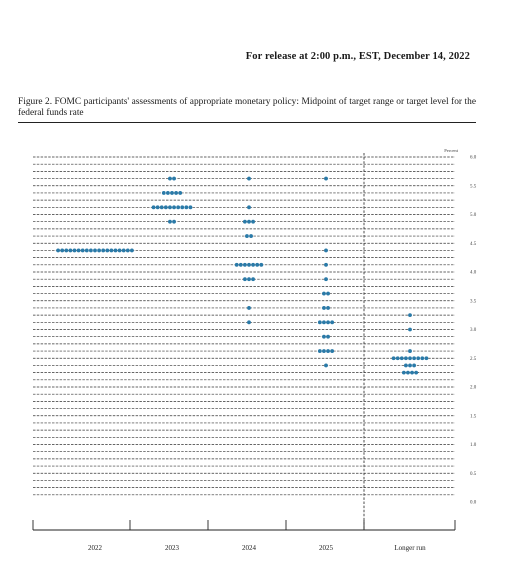 The width and height of the screenshot is (518, 577). Describe the element at coordinates (473, 359) in the screenshot. I see `y-tick-label: 2.5` at that location.